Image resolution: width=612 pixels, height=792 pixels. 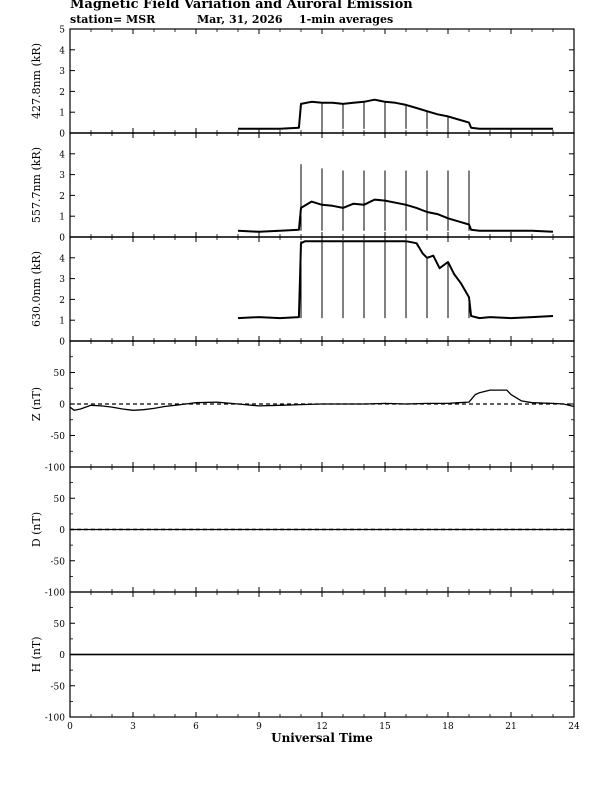 I want to click on panel-3-ytick-label-0: -100, so click(x=55, y=469).